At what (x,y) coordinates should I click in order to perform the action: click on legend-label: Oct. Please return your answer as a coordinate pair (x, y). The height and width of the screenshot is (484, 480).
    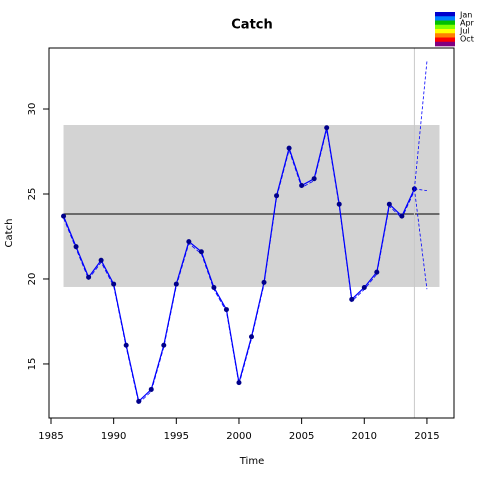
    Looking at the image, I should click on (467, 39).